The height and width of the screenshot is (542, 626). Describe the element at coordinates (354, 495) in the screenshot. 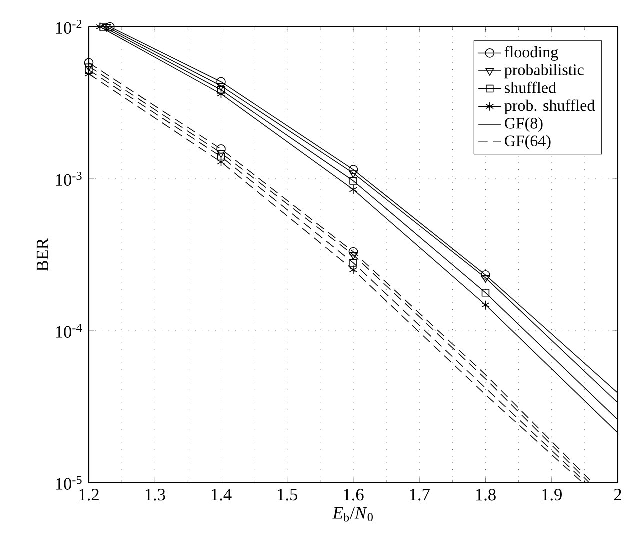

I see `x-tick-label: 1.6` at that location.